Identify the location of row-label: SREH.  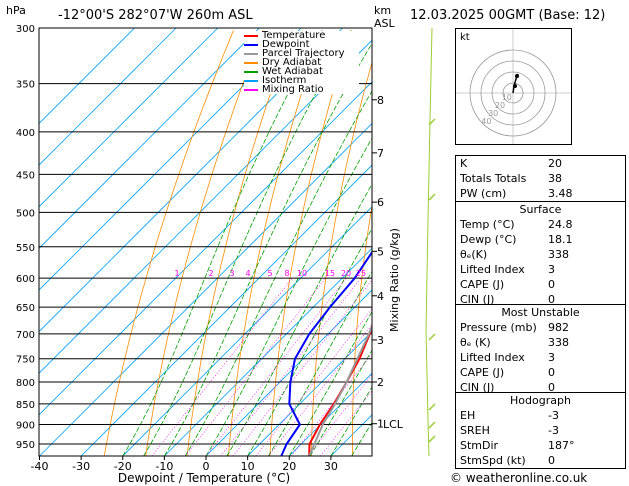
(475, 430).